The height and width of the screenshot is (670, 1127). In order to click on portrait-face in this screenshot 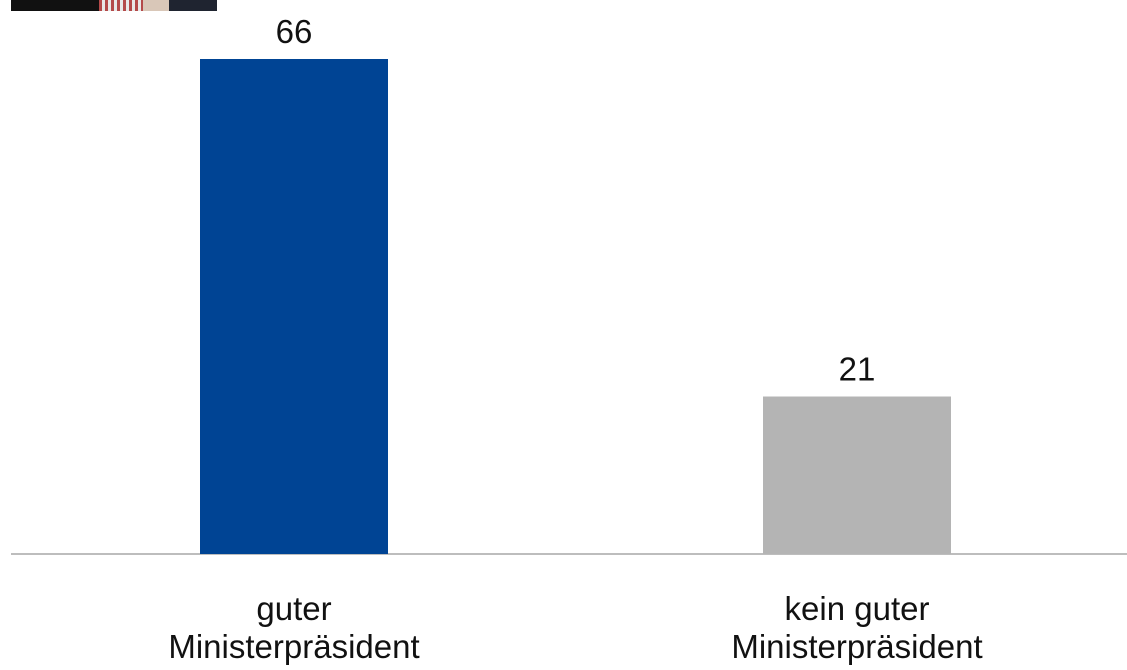, I will do `click(156, 5)`.